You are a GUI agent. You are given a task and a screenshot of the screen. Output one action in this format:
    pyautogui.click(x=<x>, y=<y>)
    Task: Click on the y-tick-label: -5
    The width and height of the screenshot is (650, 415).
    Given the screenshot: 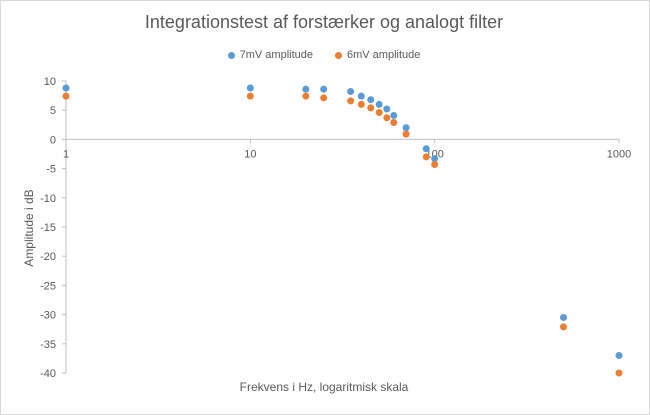 What is the action you would take?
    pyautogui.click(x=51, y=170)
    